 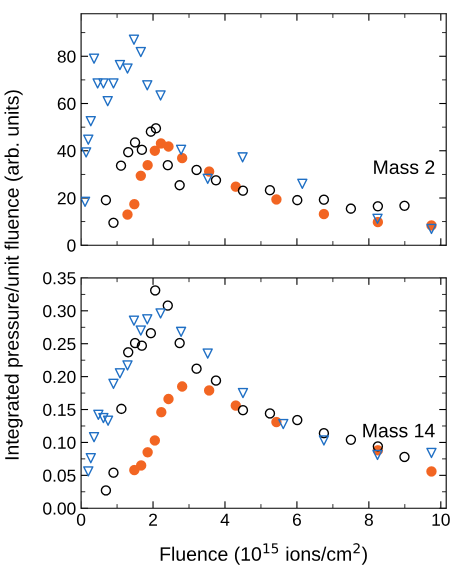 I want to click on x-axis-title: Fluence (10$^{15}$ ions/cm$^{2}$), so click(x=263, y=554).